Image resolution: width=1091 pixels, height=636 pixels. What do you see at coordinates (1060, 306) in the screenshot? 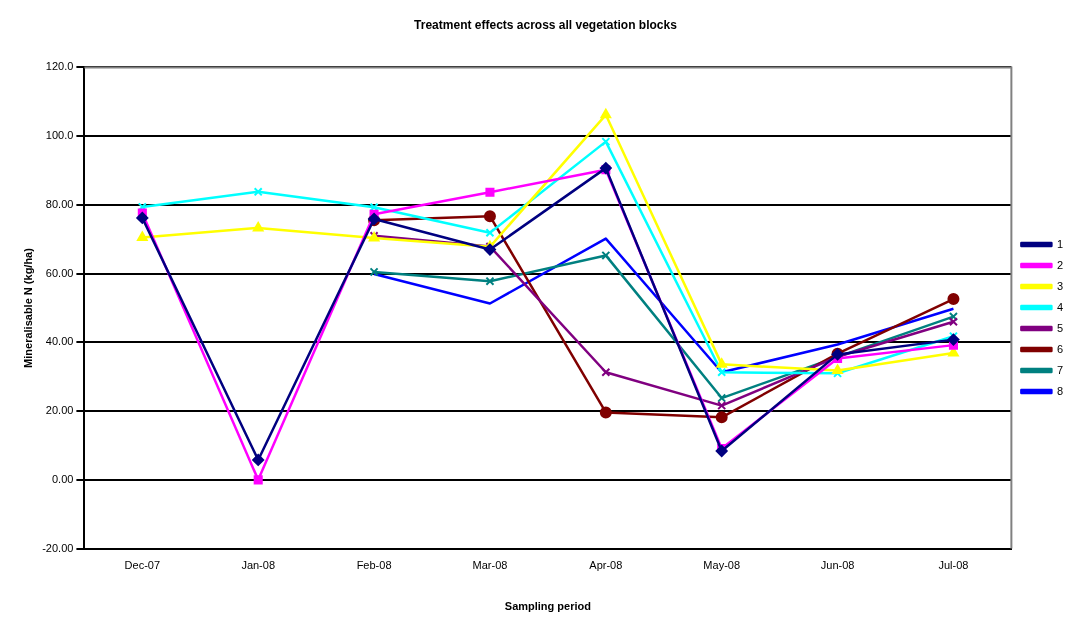
I see `legend-label: 4` at bounding box center [1060, 306].